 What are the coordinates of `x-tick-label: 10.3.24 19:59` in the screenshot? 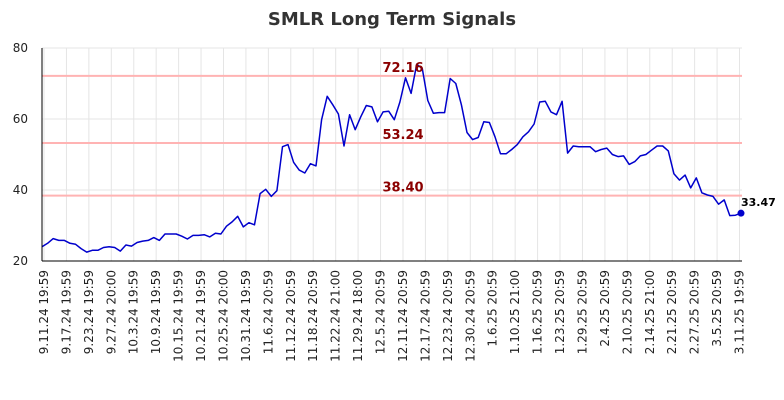 It's located at (134, 312).